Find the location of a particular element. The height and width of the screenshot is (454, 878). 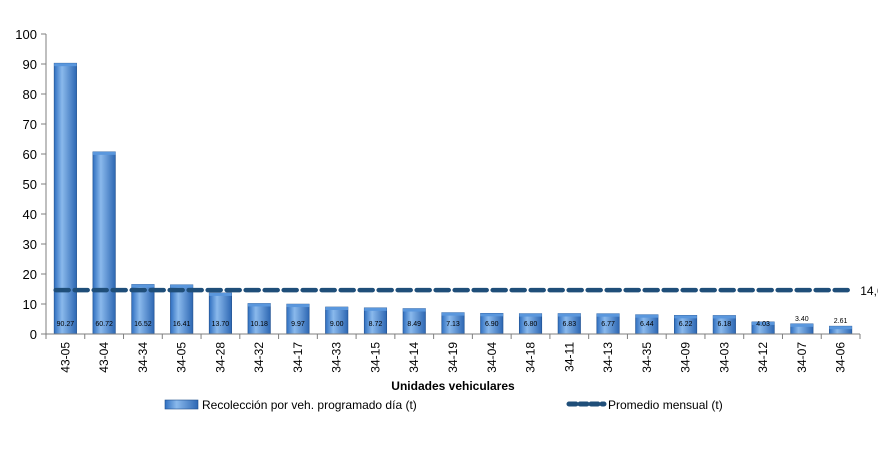

x-tick-label-34-04: 34-04 is located at coordinates (492, 357).